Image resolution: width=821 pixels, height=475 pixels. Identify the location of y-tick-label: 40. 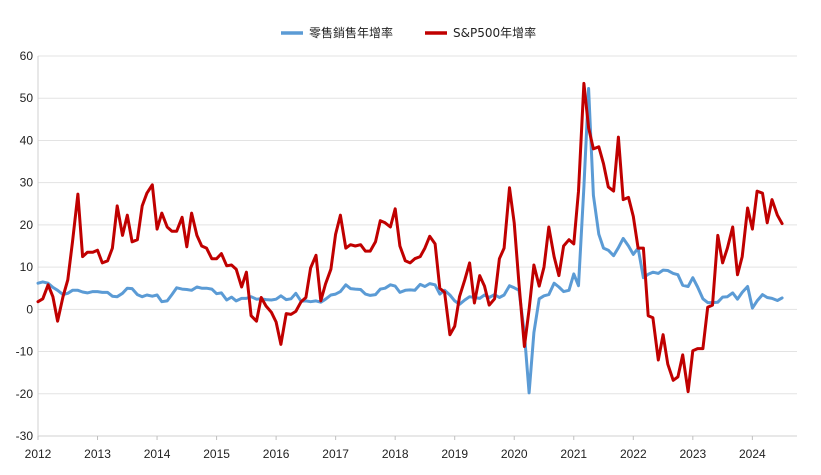
(27, 140).